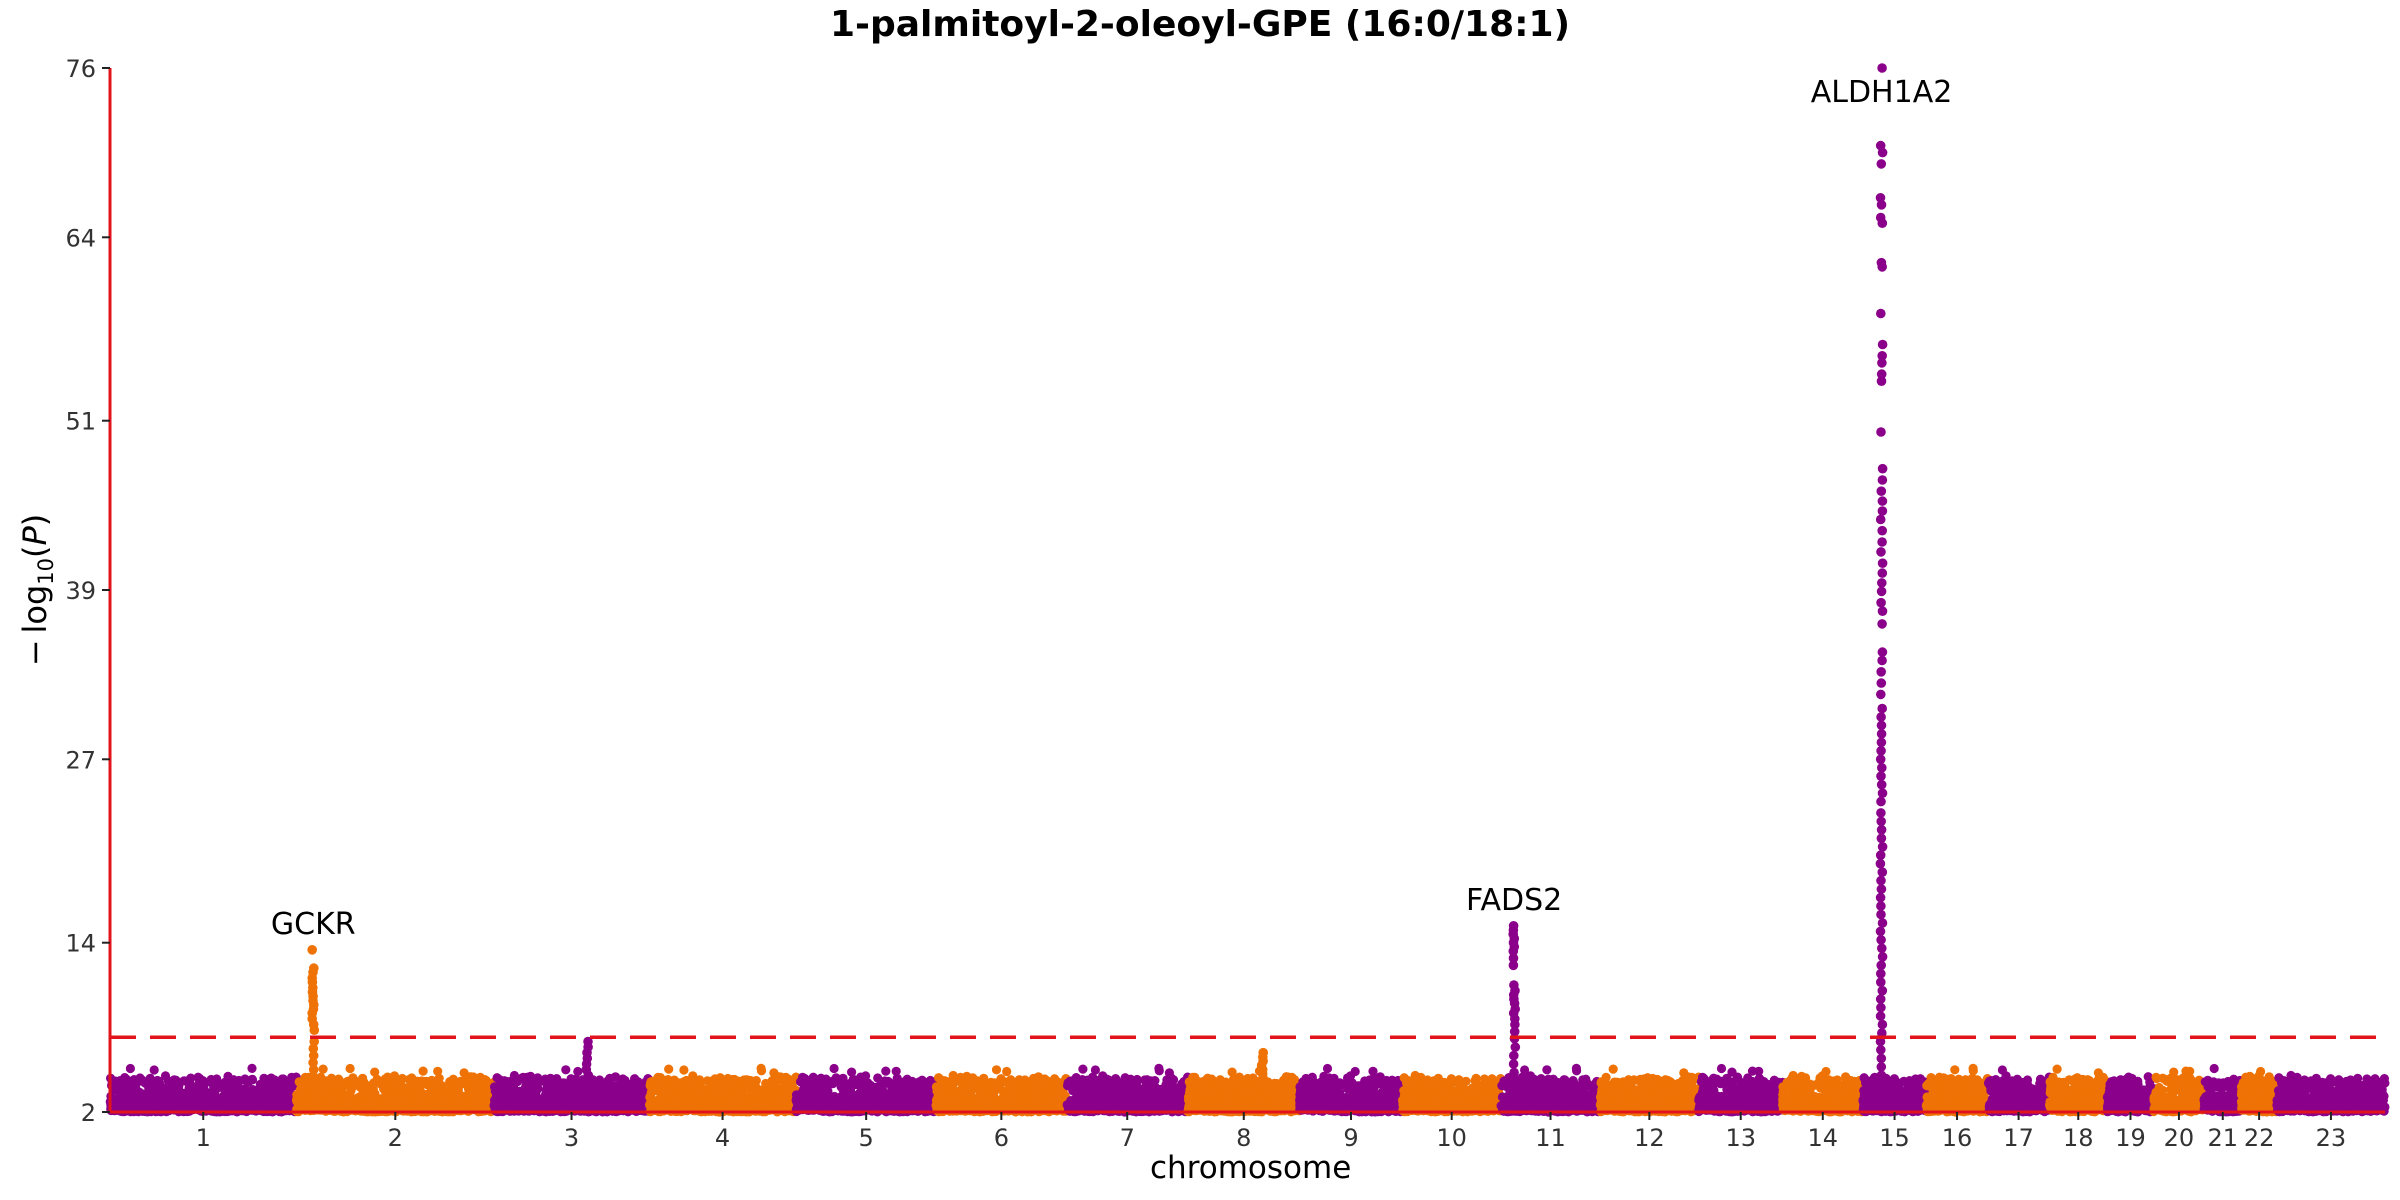 Image resolution: width=2400 pixels, height=1200 pixels. What do you see at coordinates (1200, 24) in the screenshot?
I see `chart-title: 1-palmitoyl-2-oleoyl-GPE (16:0/18:1)` at bounding box center [1200, 24].